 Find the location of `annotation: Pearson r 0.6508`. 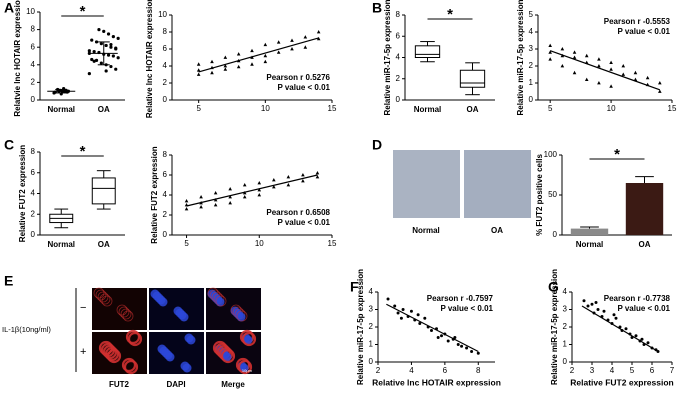

annotation: Pearson r 0.6508 is located at coordinates (298, 212).